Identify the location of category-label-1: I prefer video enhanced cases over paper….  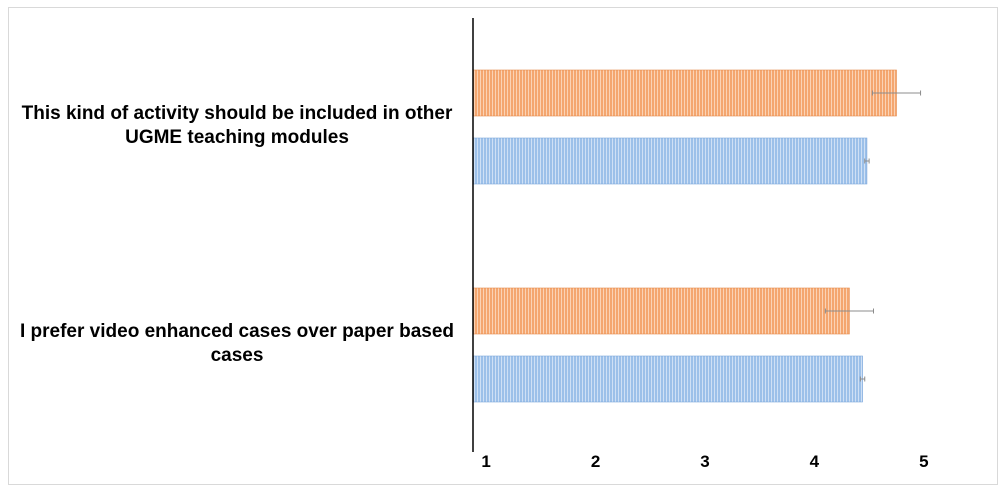
(237, 343).